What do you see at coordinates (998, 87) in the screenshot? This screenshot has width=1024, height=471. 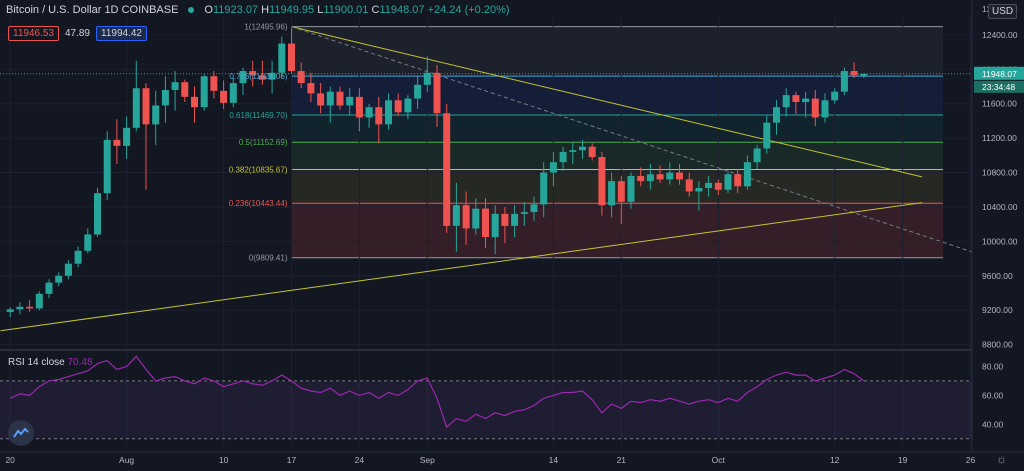 I see `countdown-label: 23:34:48` at bounding box center [998, 87].